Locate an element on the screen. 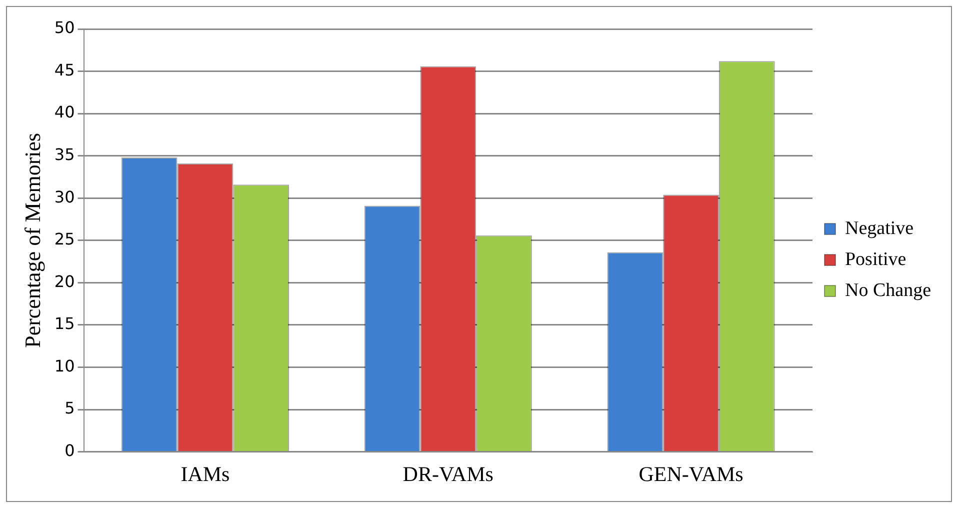  x-tick-label: DR-VAMs is located at coordinates (448, 474).